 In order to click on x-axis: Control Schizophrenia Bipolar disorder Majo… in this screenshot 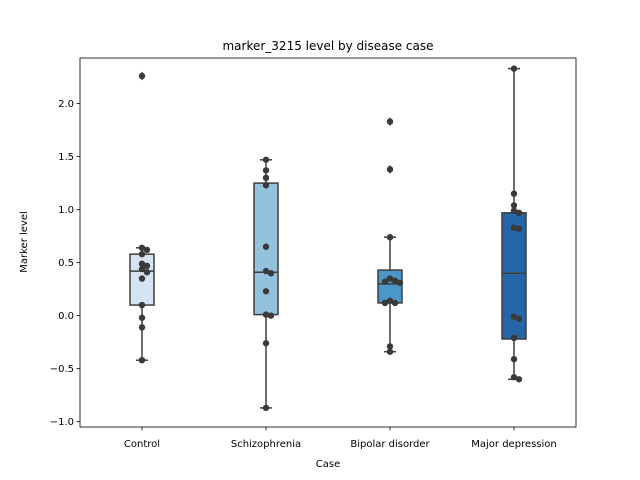, I will do `click(340, 438)`.